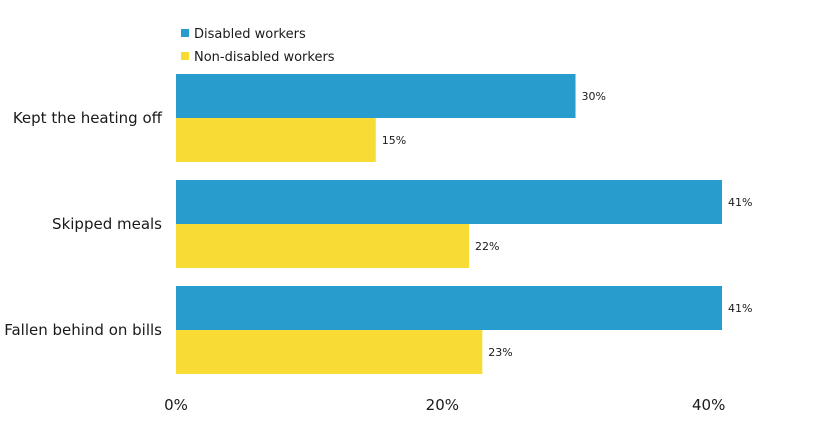  I want to click on x-axis-ticks: 0% 20% 40%, so click(444, 405).